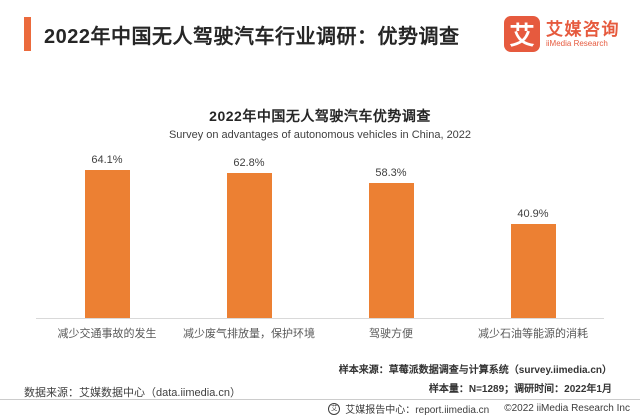 The image size is (640, 416). Describe the element at coordinates (107, 334) in the screenshot. I see `category-label: 减少交通事故的发生` at that location.